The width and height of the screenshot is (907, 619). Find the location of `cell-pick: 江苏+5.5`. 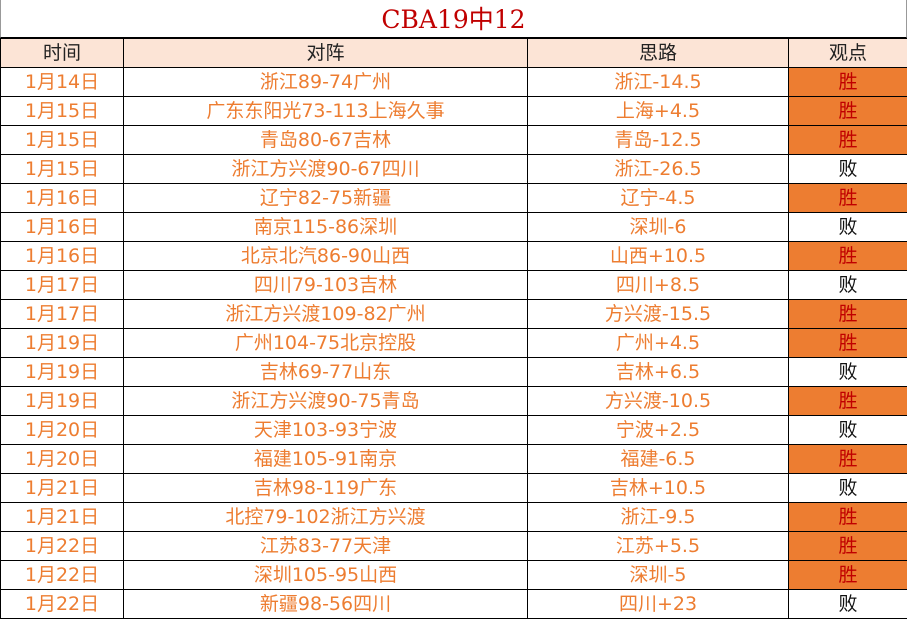

cell-pick: 江苏+5.5 is located at coordinates (658, 546).